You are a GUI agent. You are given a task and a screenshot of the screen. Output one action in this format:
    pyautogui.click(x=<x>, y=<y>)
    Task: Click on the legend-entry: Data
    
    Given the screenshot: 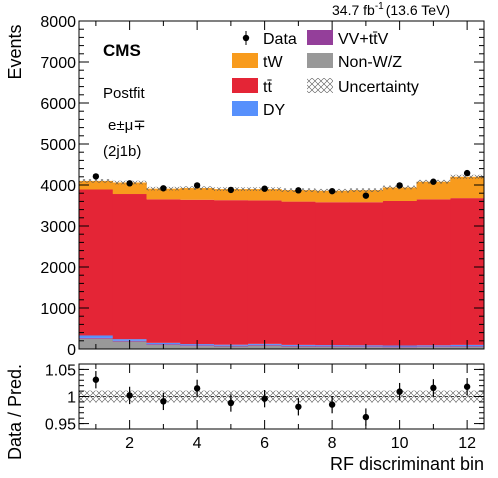 What is the action you would take?
    pyautogui.click(x=269, y=39)
    